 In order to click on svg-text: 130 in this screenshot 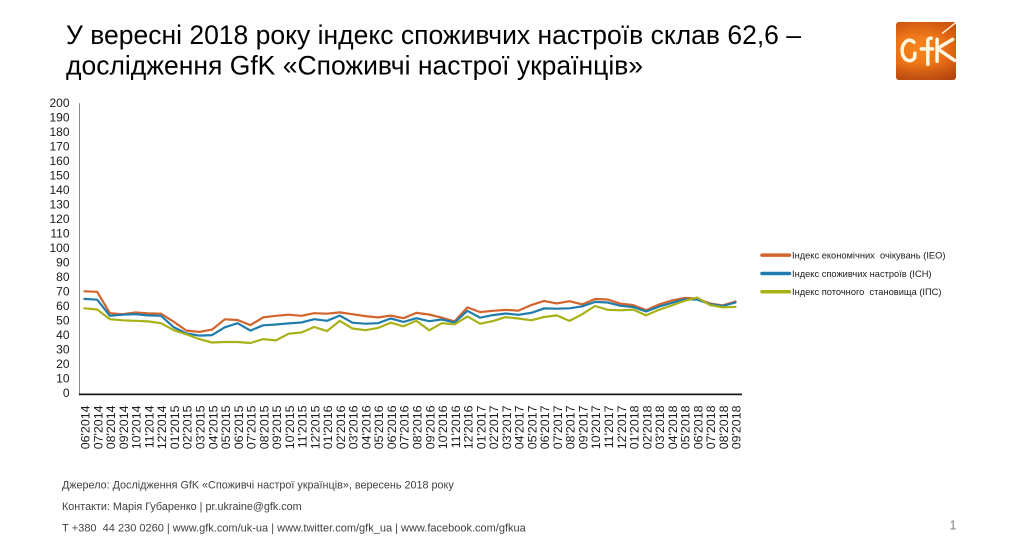, I will do `click(59, 205)`.